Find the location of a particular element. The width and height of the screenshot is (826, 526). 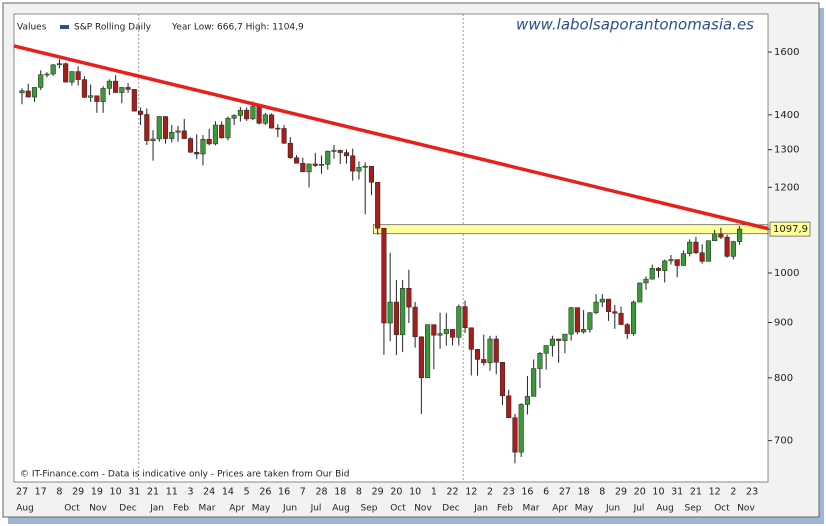

x-month-label: Feb is located at coordinates (505, 509).